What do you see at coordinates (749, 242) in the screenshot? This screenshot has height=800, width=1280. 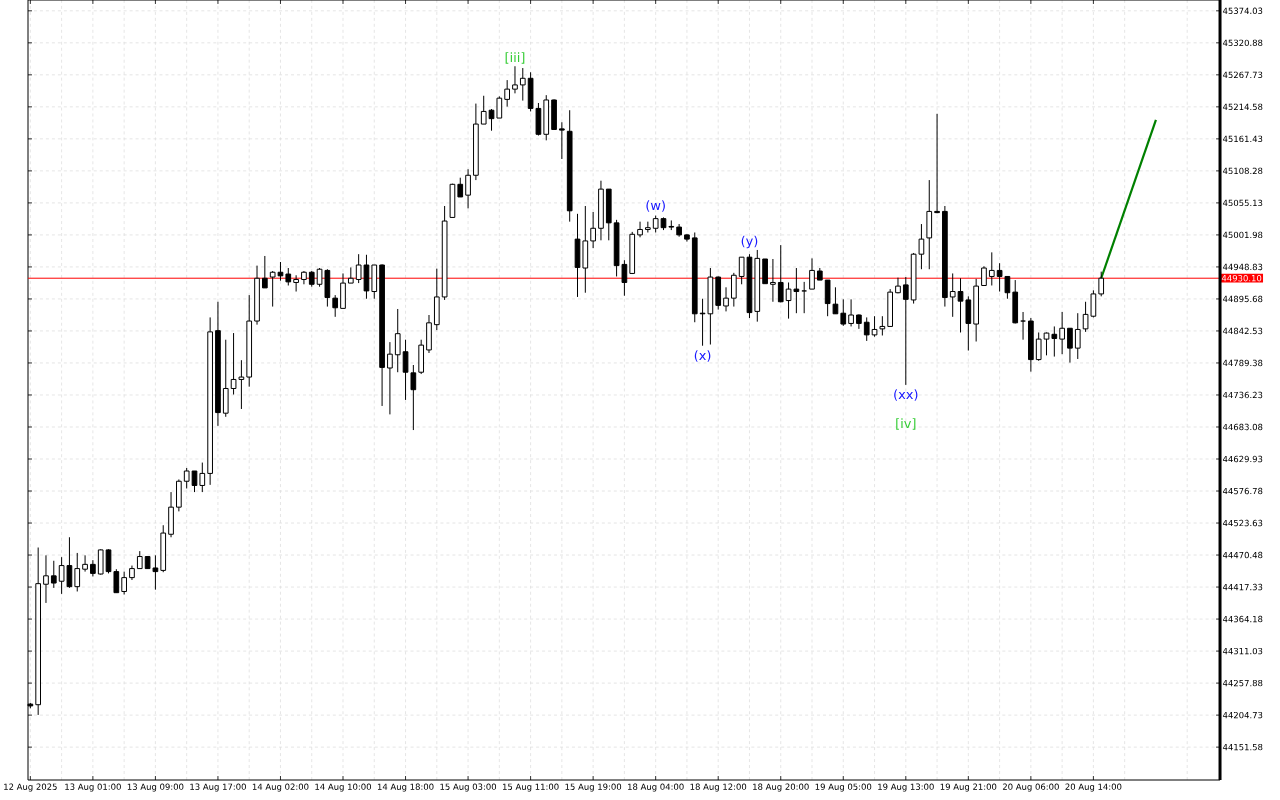 I see `annotation: (y)` at bounding box center [749, 242].